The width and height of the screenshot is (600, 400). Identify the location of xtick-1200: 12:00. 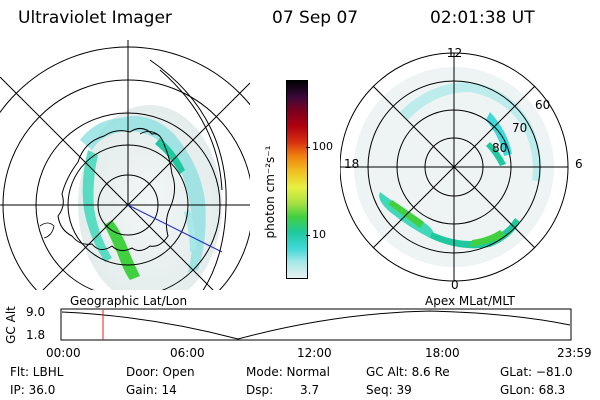
(314, 353).